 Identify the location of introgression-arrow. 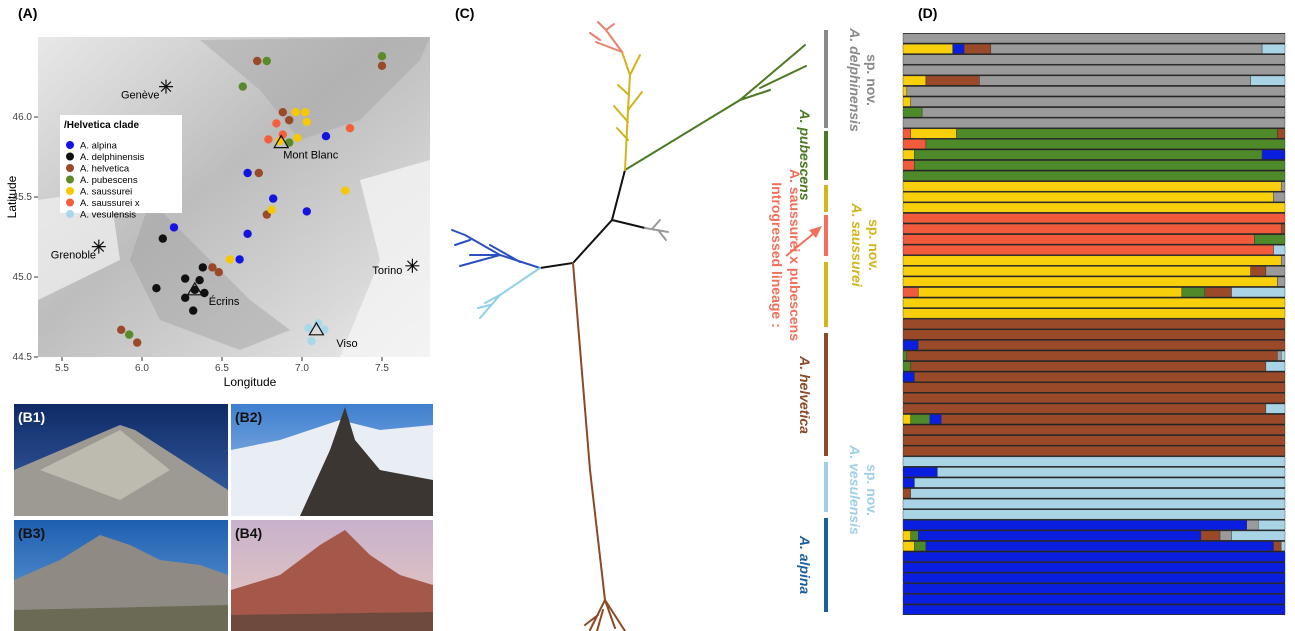
(802, 243).